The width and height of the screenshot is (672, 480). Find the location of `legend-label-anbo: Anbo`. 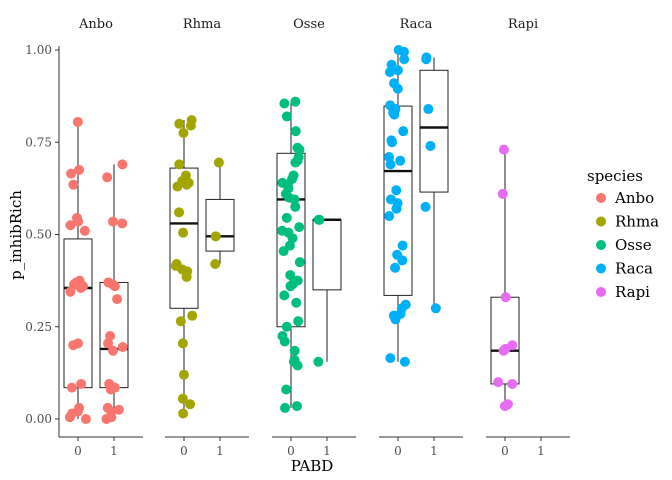

legend-label-anbo: Anbo is located at coordinates (634, 198).